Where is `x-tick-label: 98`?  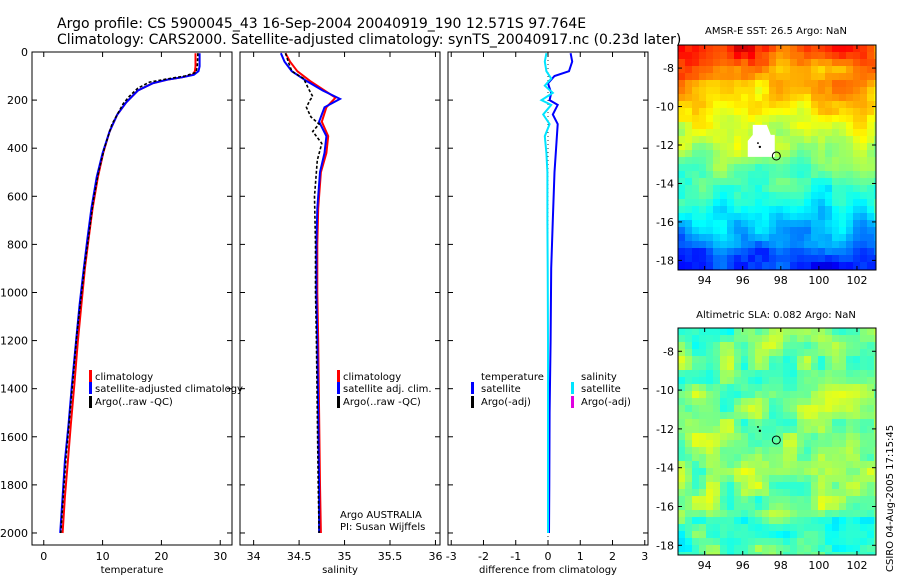
x-tick-label: 98 is located at coordinates (781, 280).